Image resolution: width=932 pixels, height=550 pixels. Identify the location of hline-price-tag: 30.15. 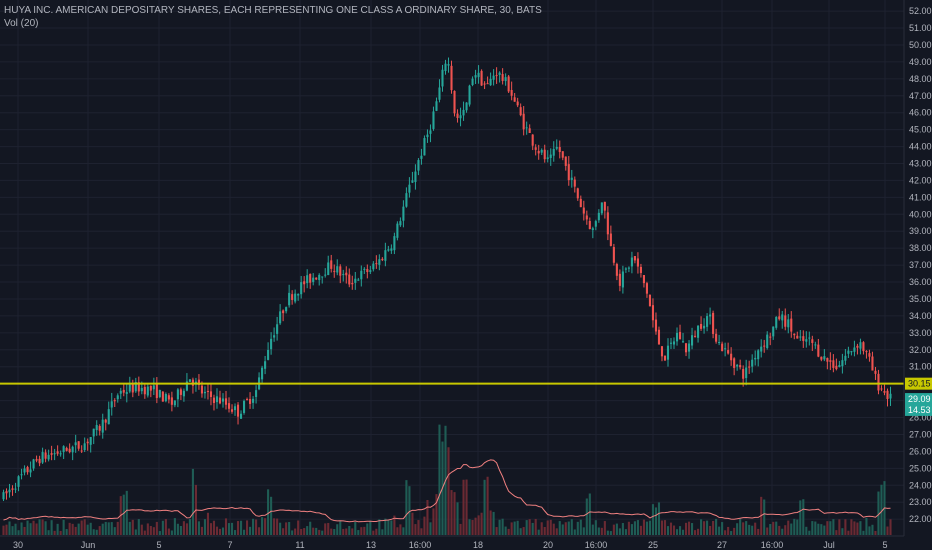
(918, 383).